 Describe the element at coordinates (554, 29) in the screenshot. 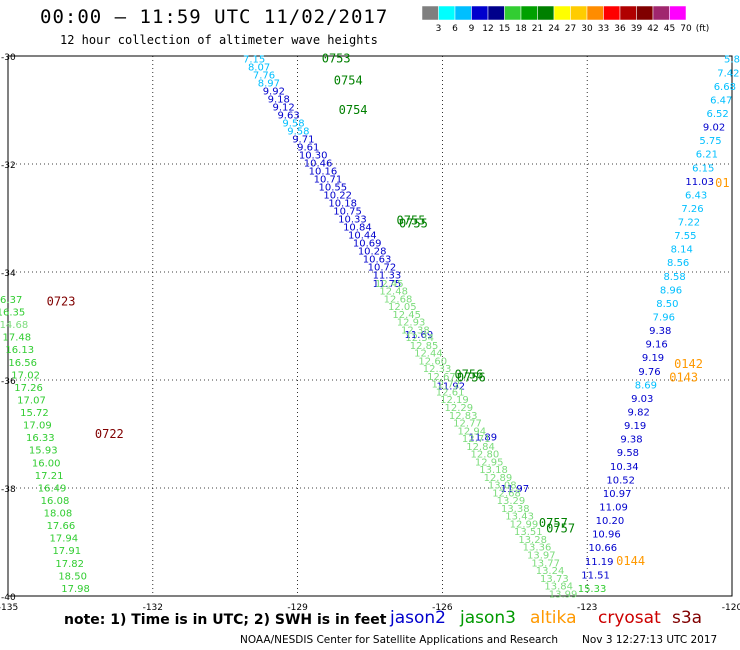

I see `colorbar-label: 24` at that location.